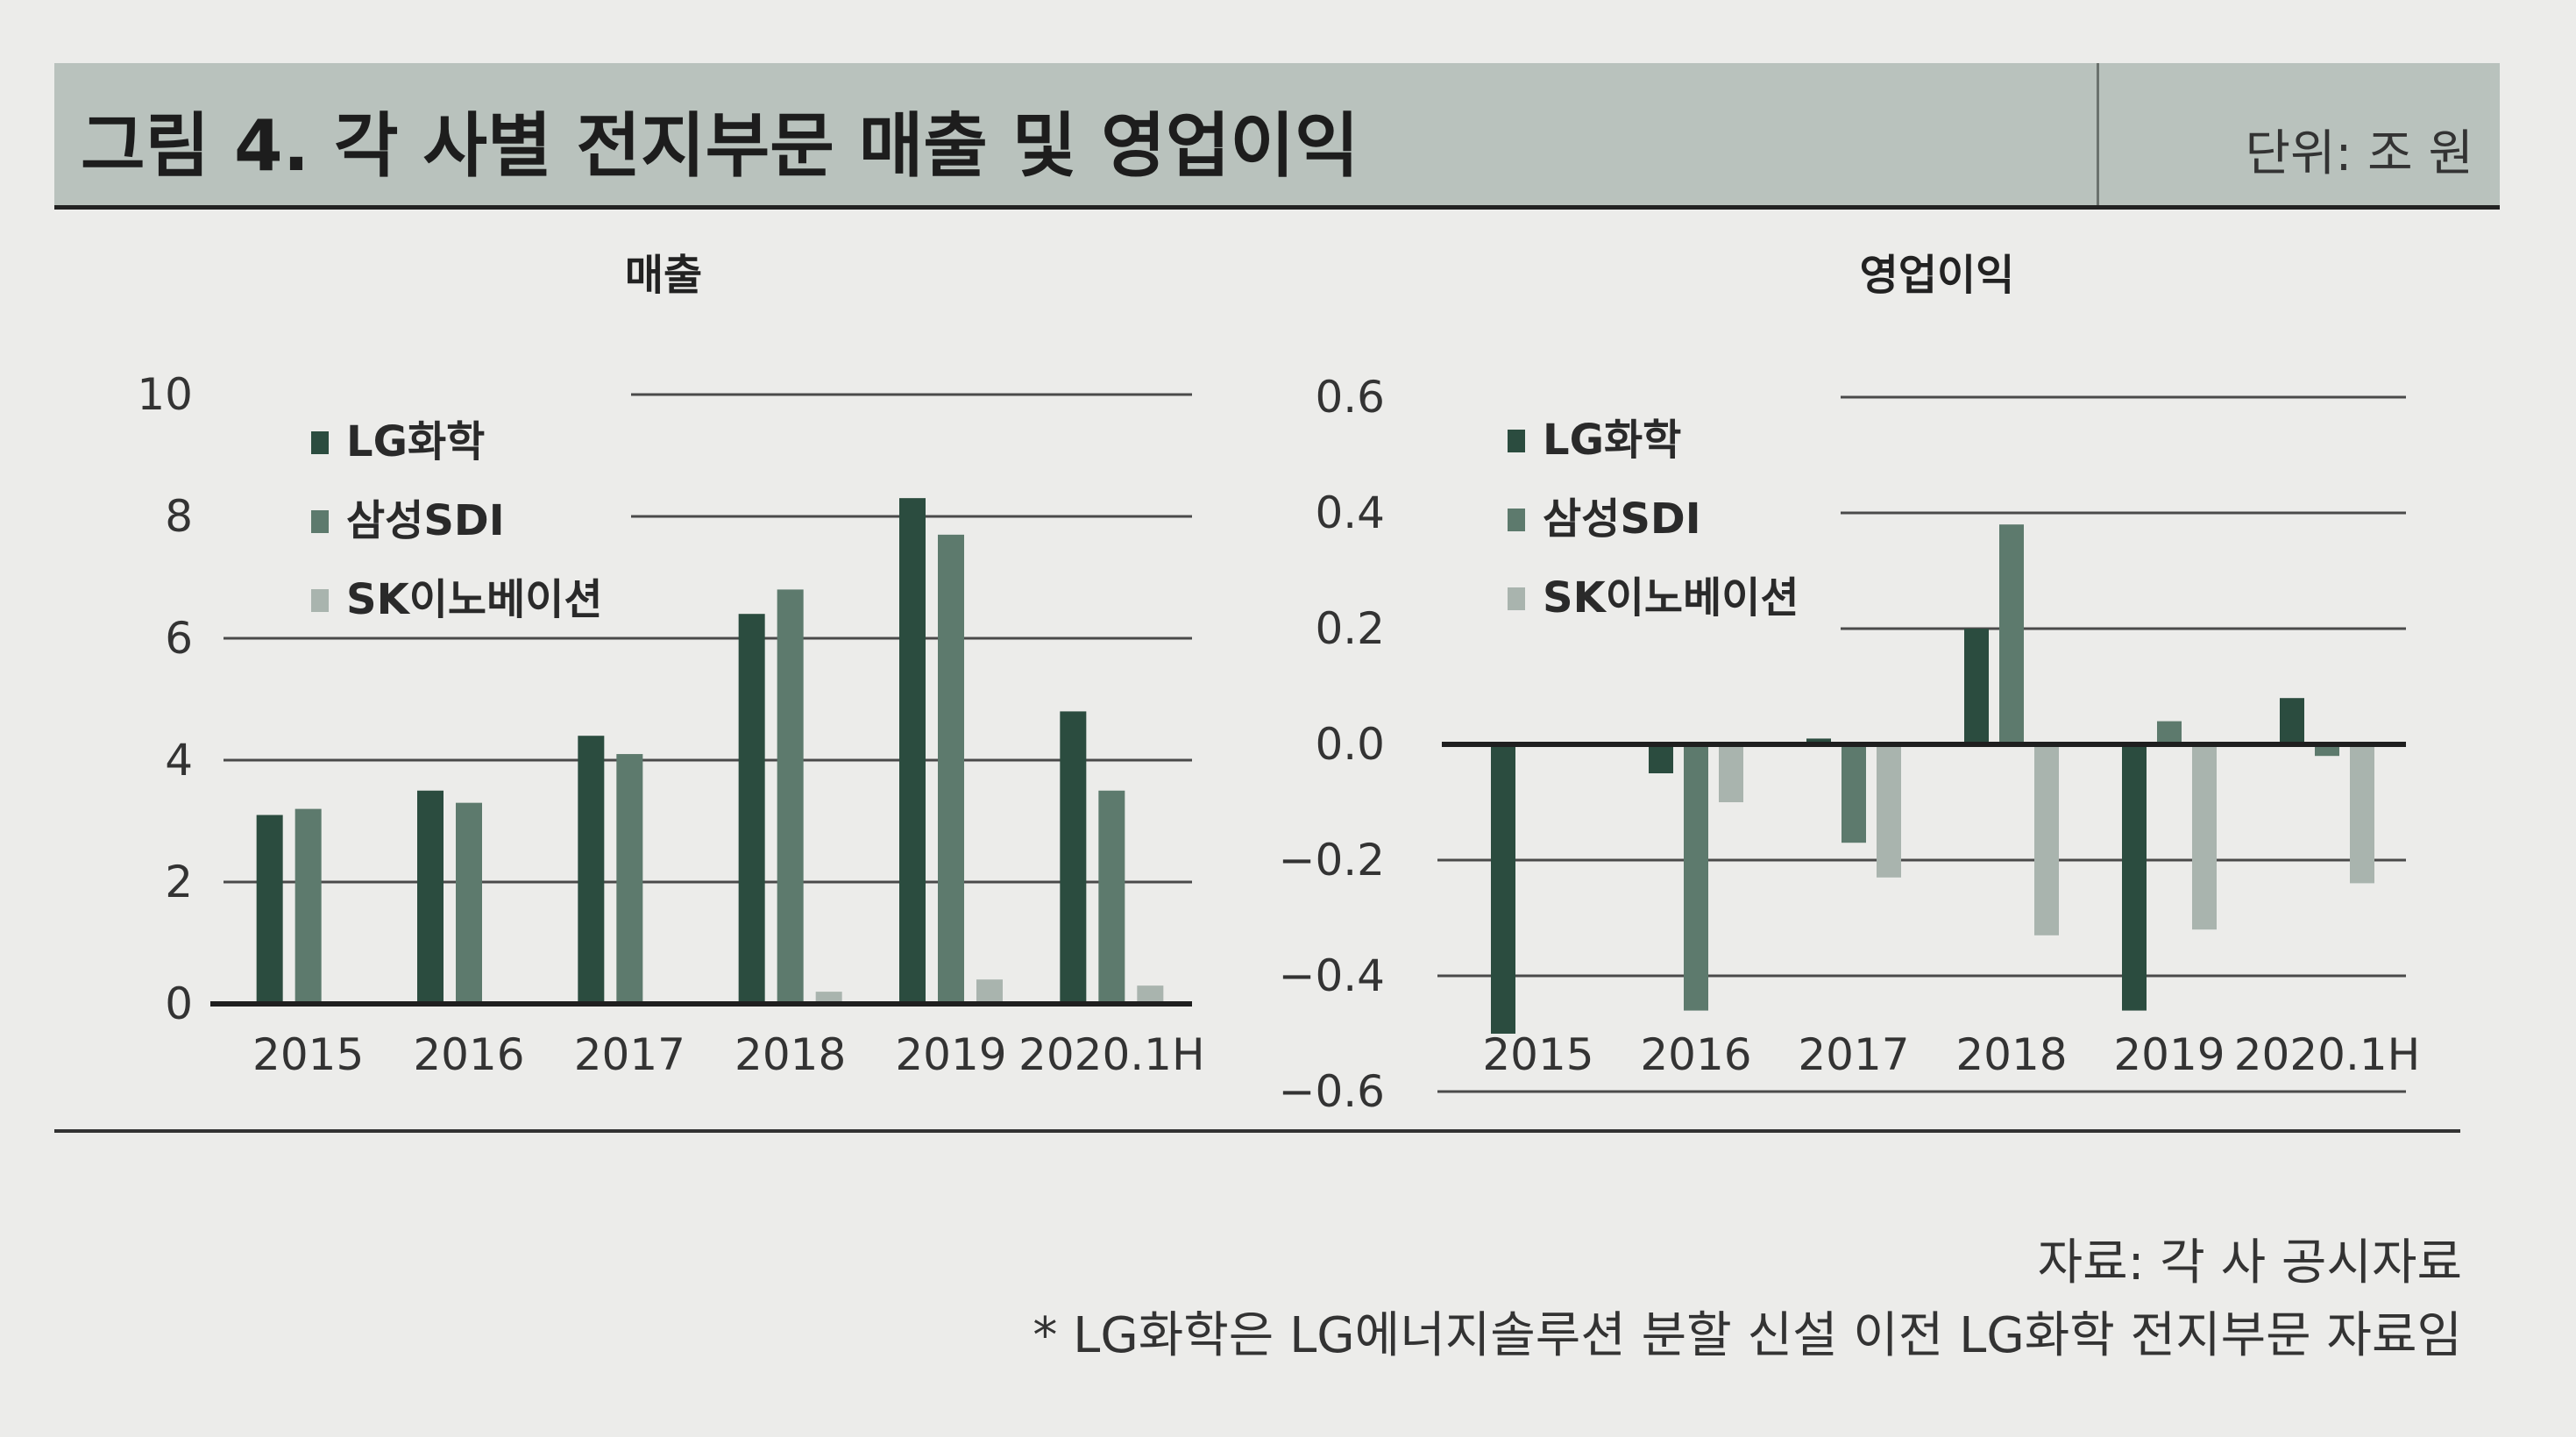 The height and width of the screenshot is (1437, 2576). I want to click on y-tick-label: 0.4, so click(1350, 512).